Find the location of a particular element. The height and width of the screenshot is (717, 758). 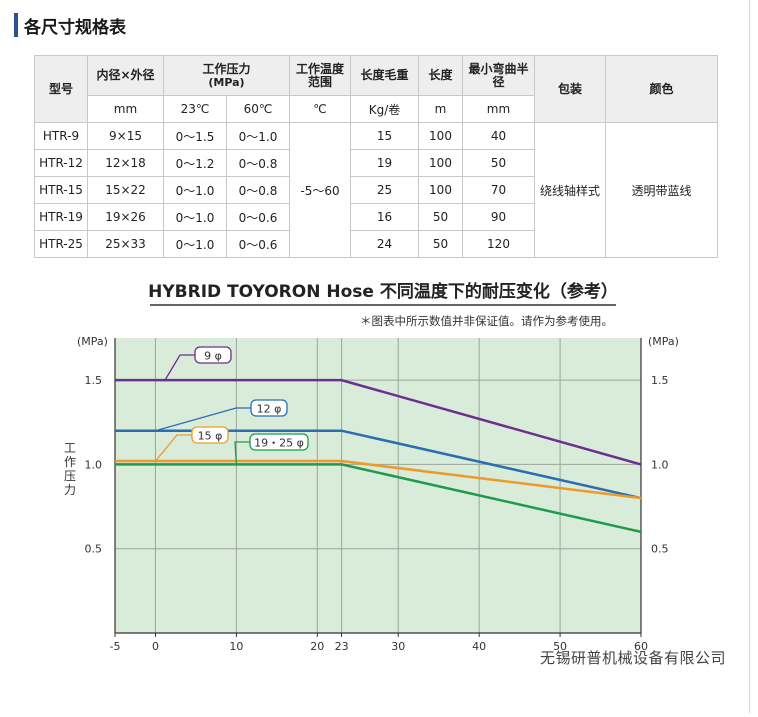

table-row: HTR-15 15×22 0～1.0 0～0.8 25 100 70 is located at coordinates (376, 190).